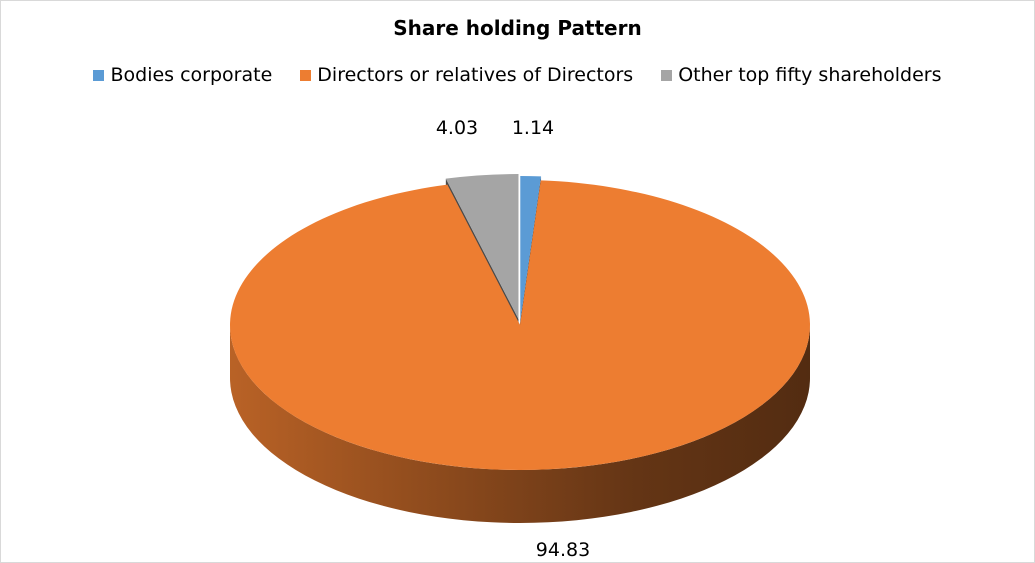 This screenshot has height=563, width=1035. I want to click on data-label-directors: 94.83, so click(563, 550).